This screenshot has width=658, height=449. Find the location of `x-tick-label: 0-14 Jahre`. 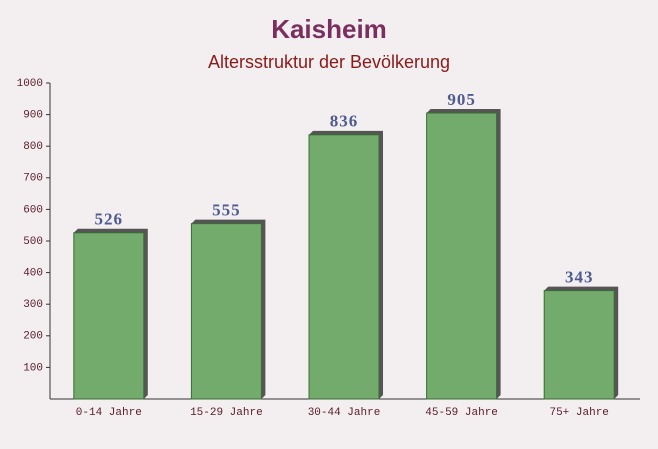

x-tick-label: 0-14 Jahre is located at coordinates (109, 413).